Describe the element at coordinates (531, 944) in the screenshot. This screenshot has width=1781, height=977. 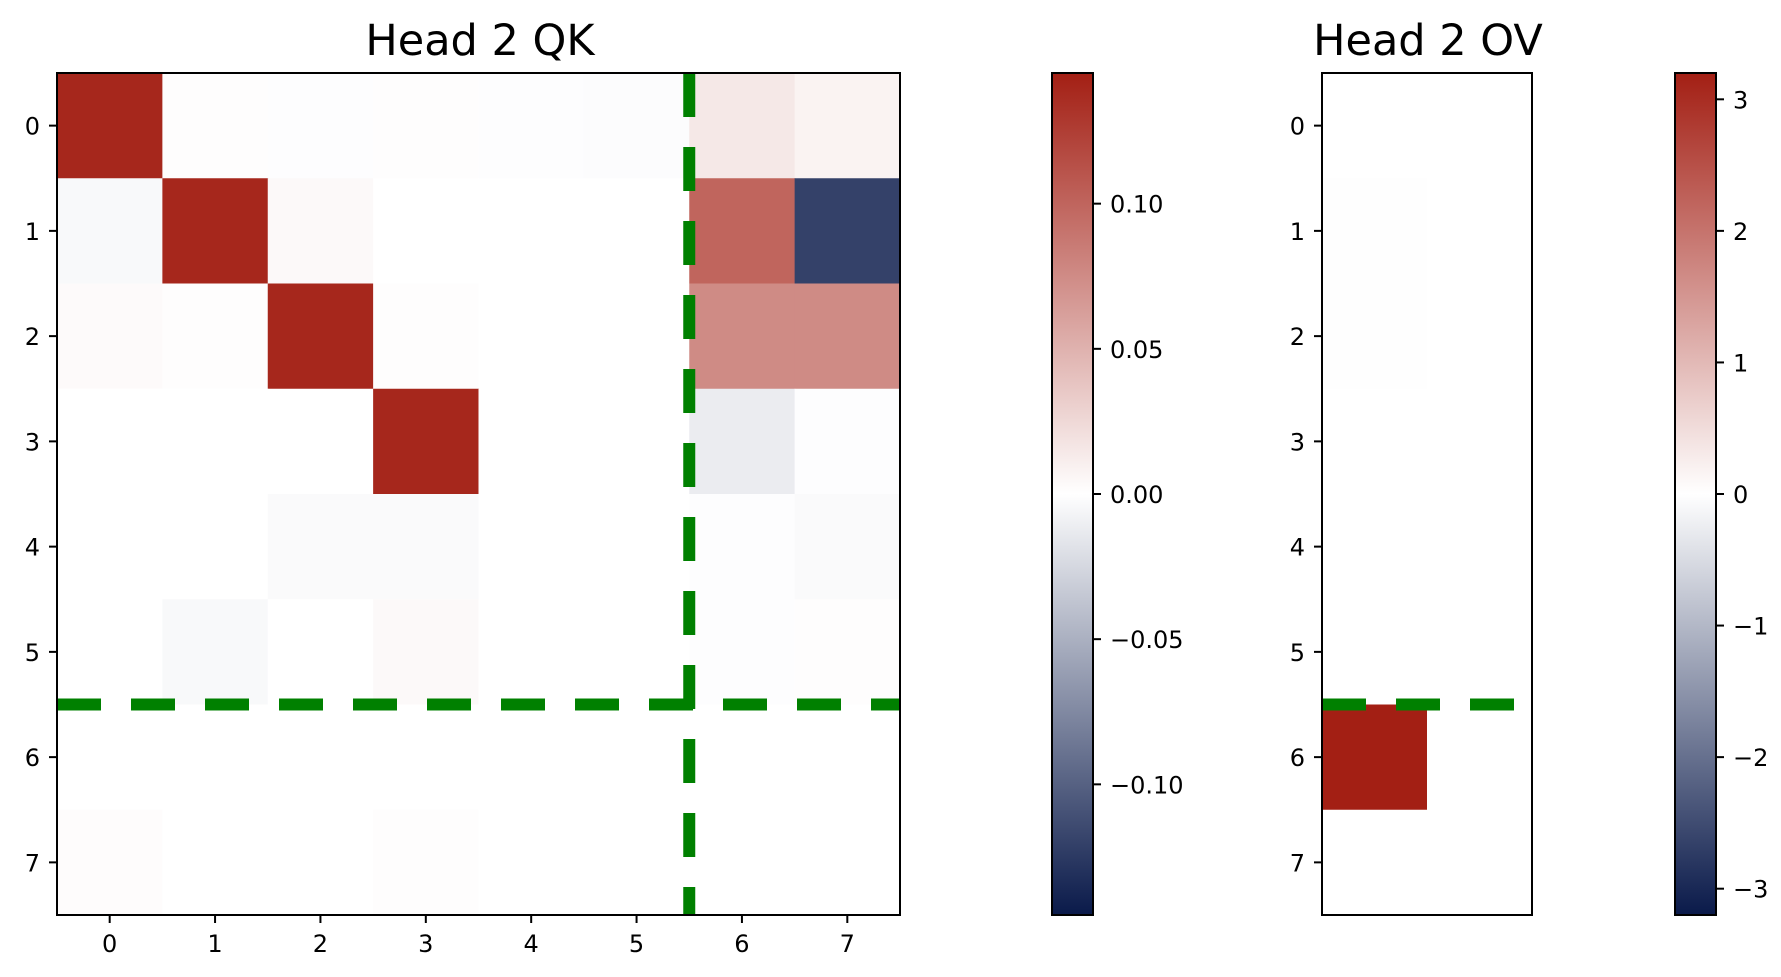
I see `qk-x-tick-label: 4` at that location.